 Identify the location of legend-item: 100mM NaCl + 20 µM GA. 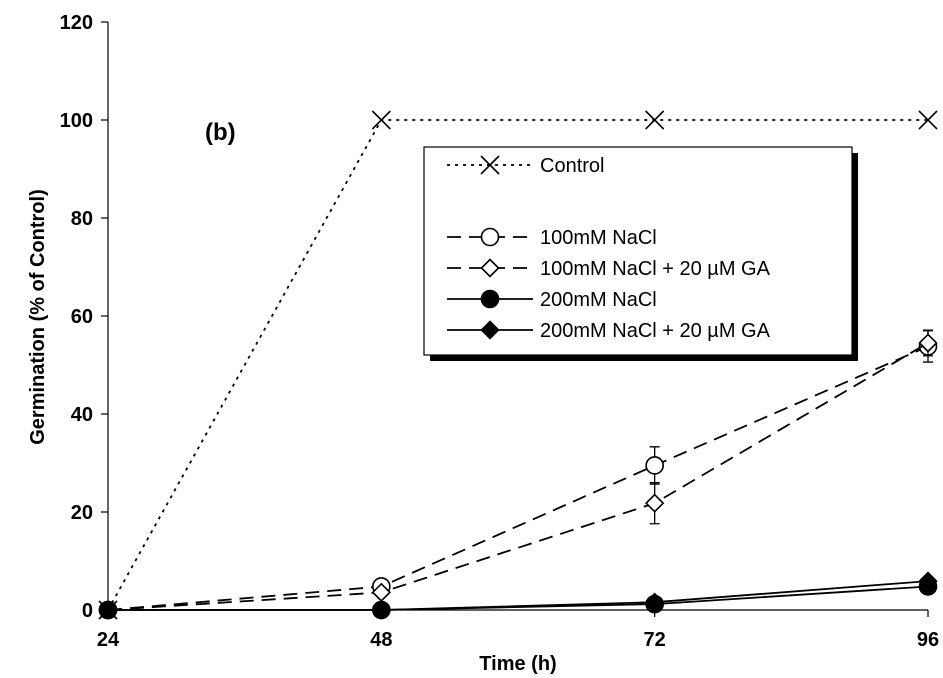
(609, 269).